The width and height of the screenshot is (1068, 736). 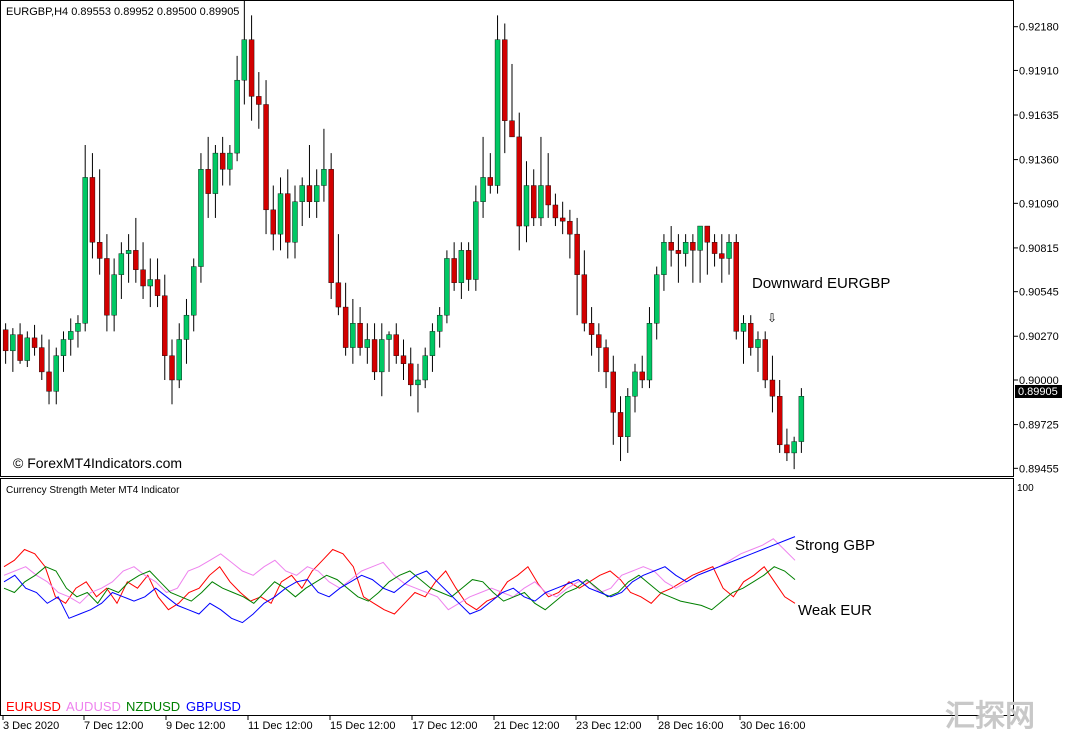 What do you see at coordinates (608, 726) in the screenshot?
I see `time-tick-label: 23 Dec 12:00` at bounding box center [608, 726].